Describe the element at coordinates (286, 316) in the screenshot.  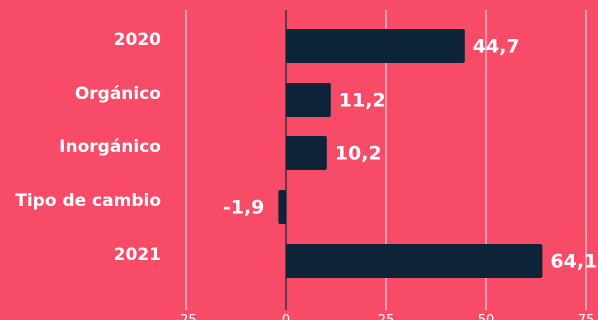
I see `x-tick-label: 0` at that location.